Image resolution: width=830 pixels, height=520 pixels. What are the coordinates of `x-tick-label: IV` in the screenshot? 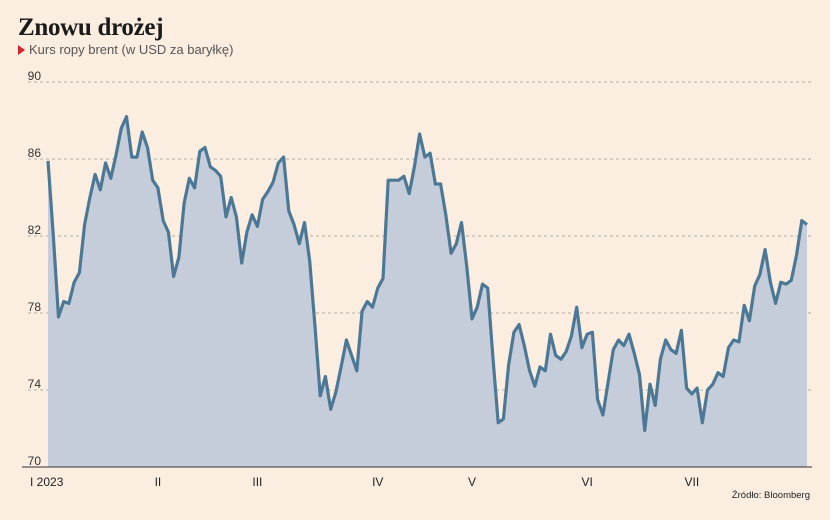 It's located at (377, 482).